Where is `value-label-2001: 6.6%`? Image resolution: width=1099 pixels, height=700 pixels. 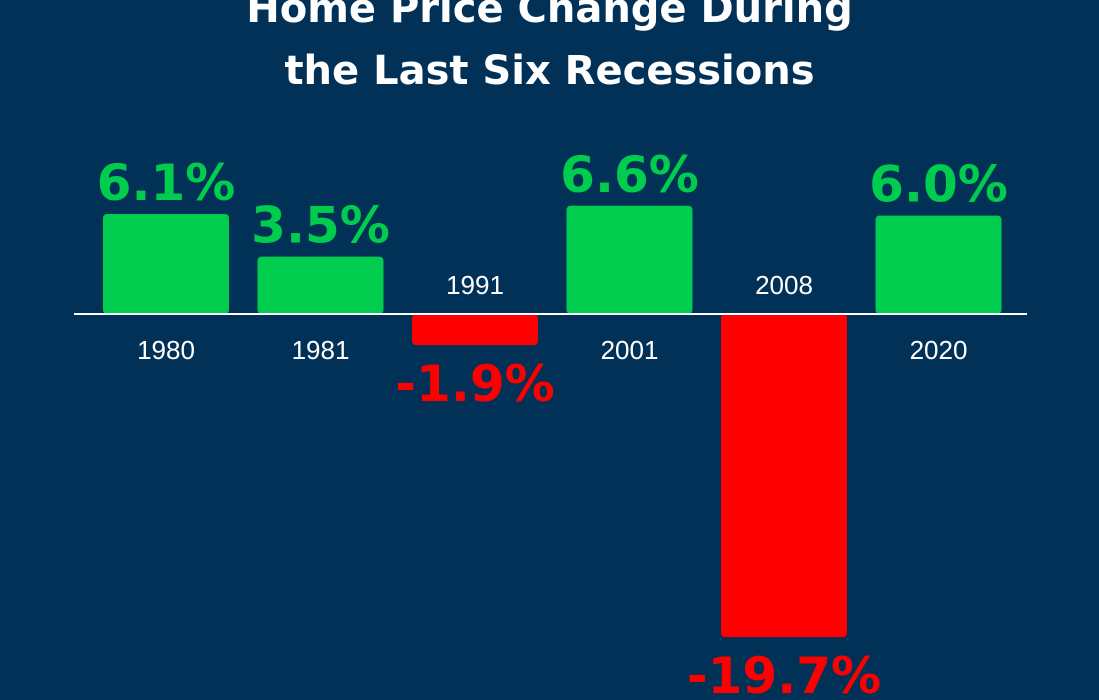
value-label-2001: 6.6% is located at coordinates (629, 175).